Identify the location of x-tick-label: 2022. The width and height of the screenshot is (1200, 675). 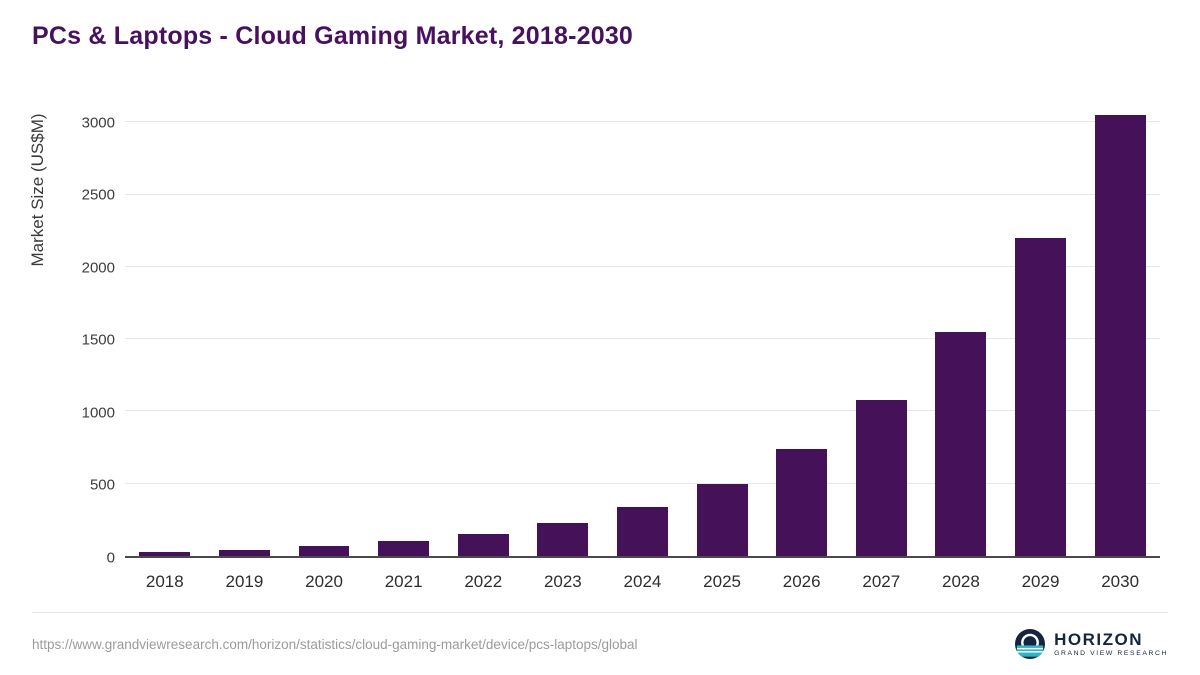
(483, 581).